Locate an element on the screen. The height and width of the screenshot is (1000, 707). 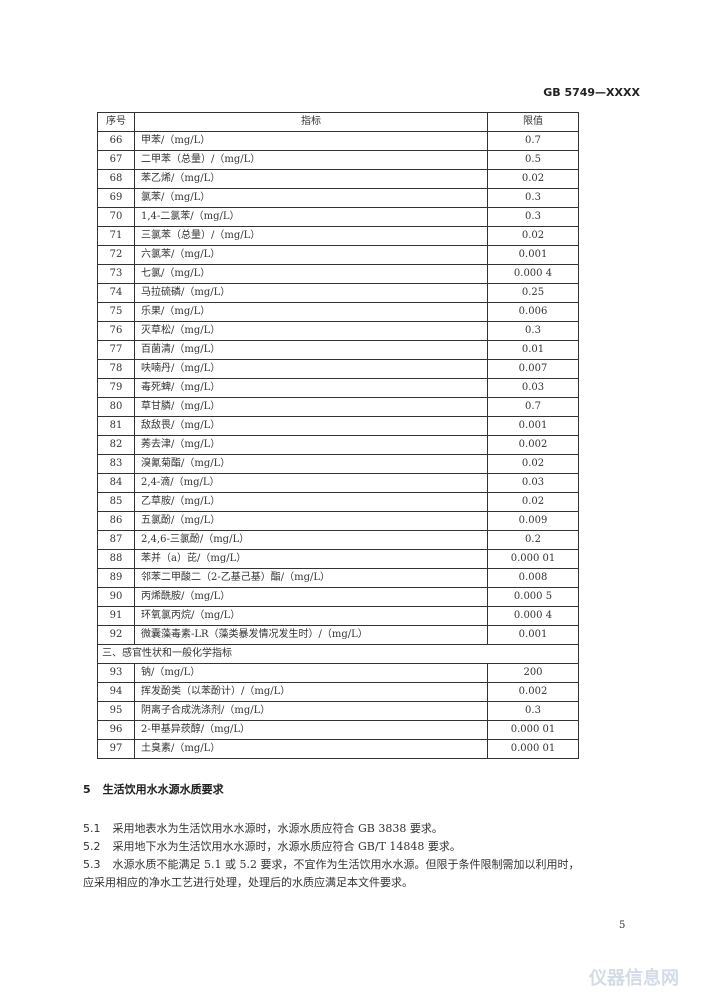
row-number: 87 is located at coordinates (116, 540).